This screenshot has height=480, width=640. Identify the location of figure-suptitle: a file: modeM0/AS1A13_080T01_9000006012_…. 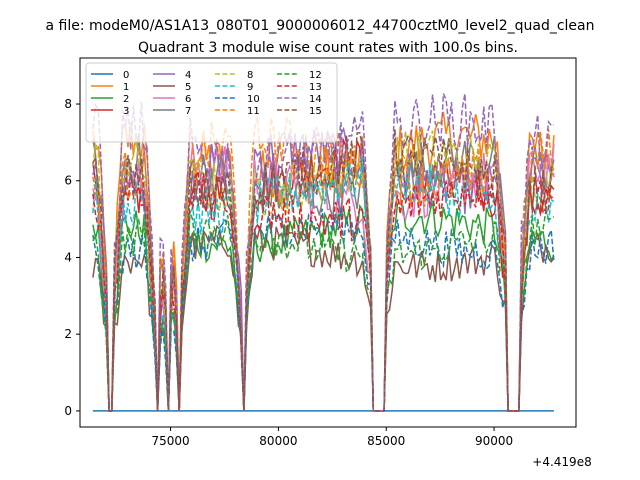
(320, 26).